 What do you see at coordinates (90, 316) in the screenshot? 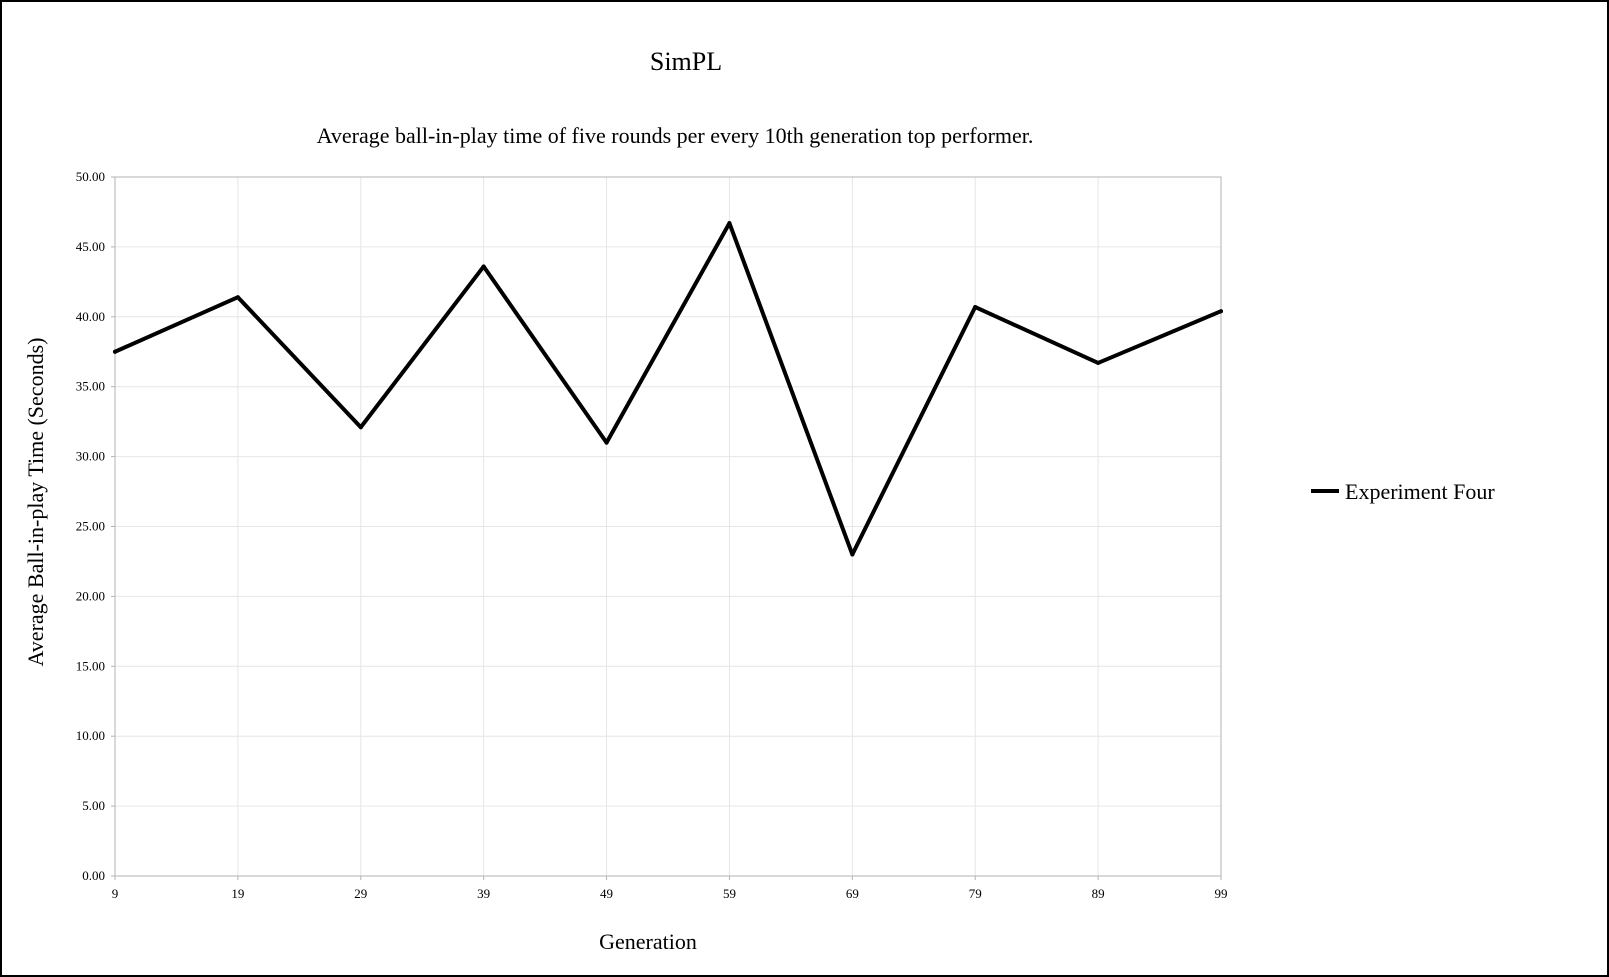
I see `y-tick-label: 40.00` at bounding box center [90, 316].